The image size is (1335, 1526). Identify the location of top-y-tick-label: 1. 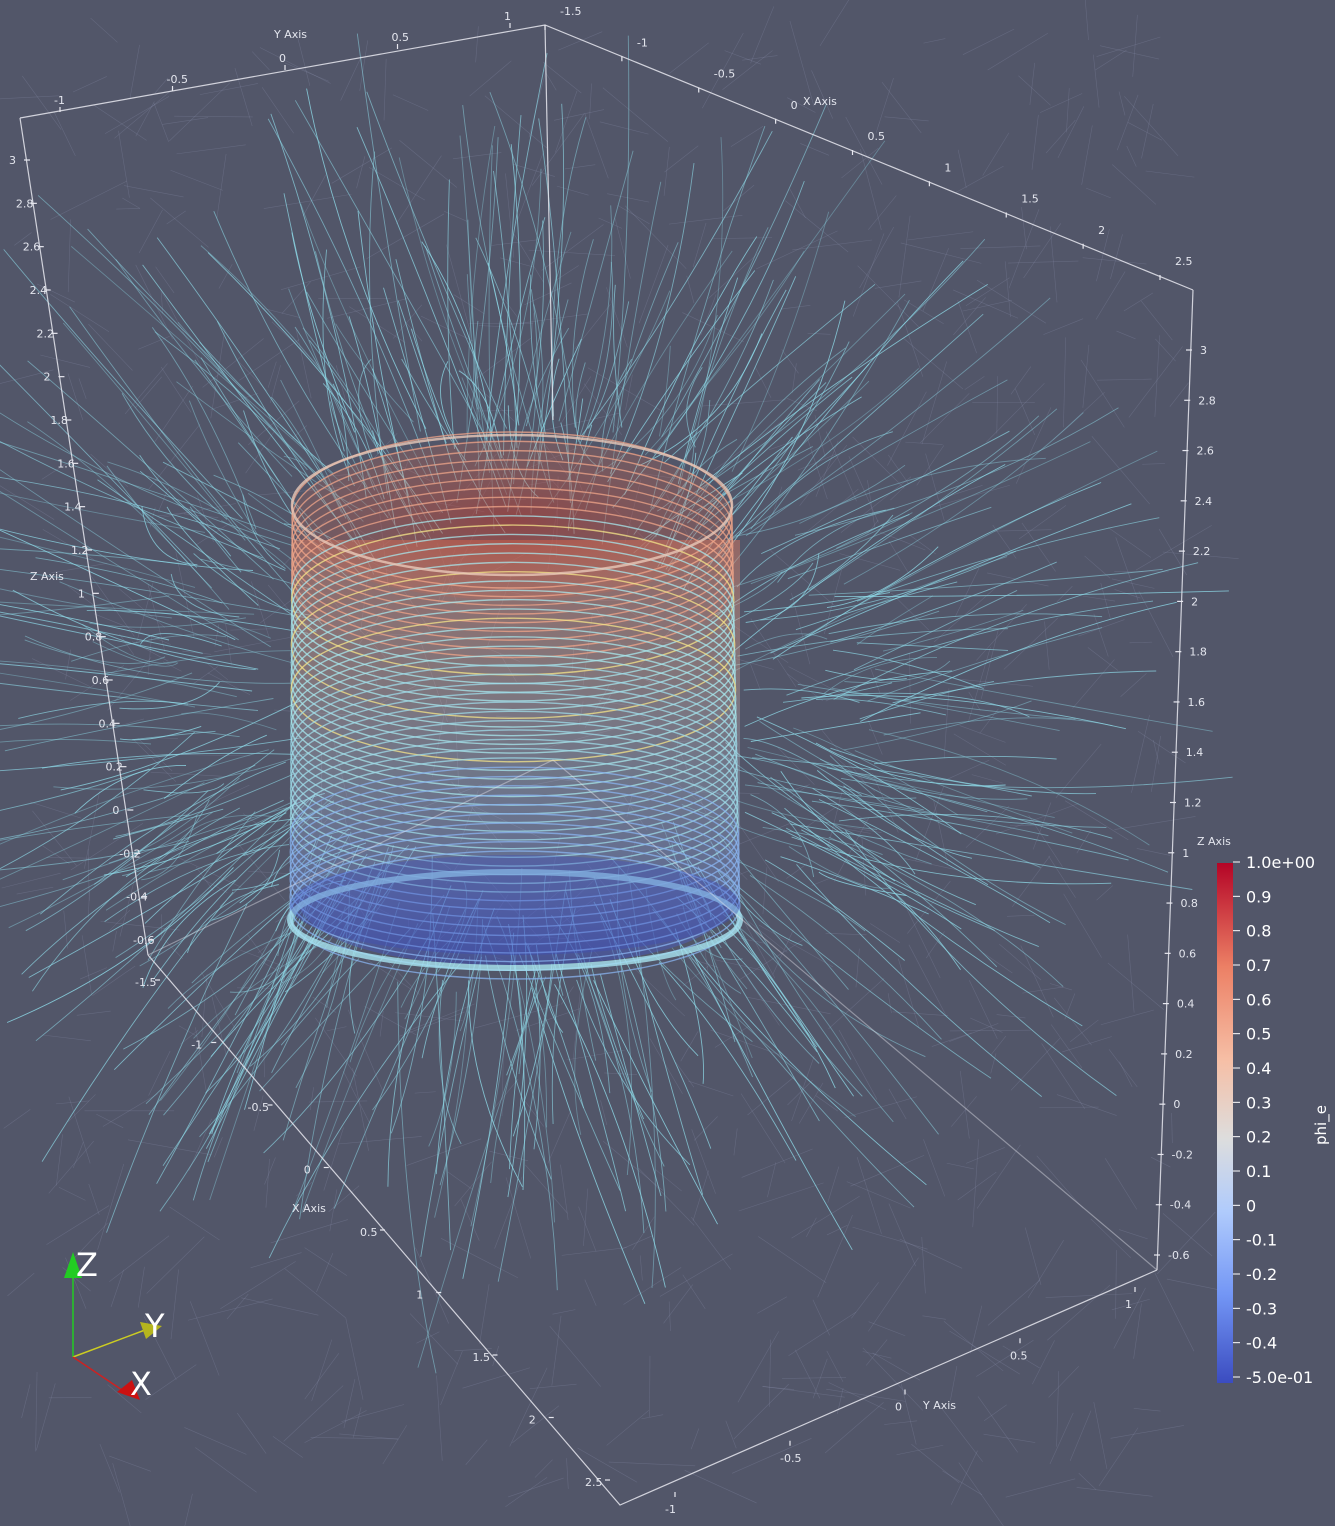
(507, 16).